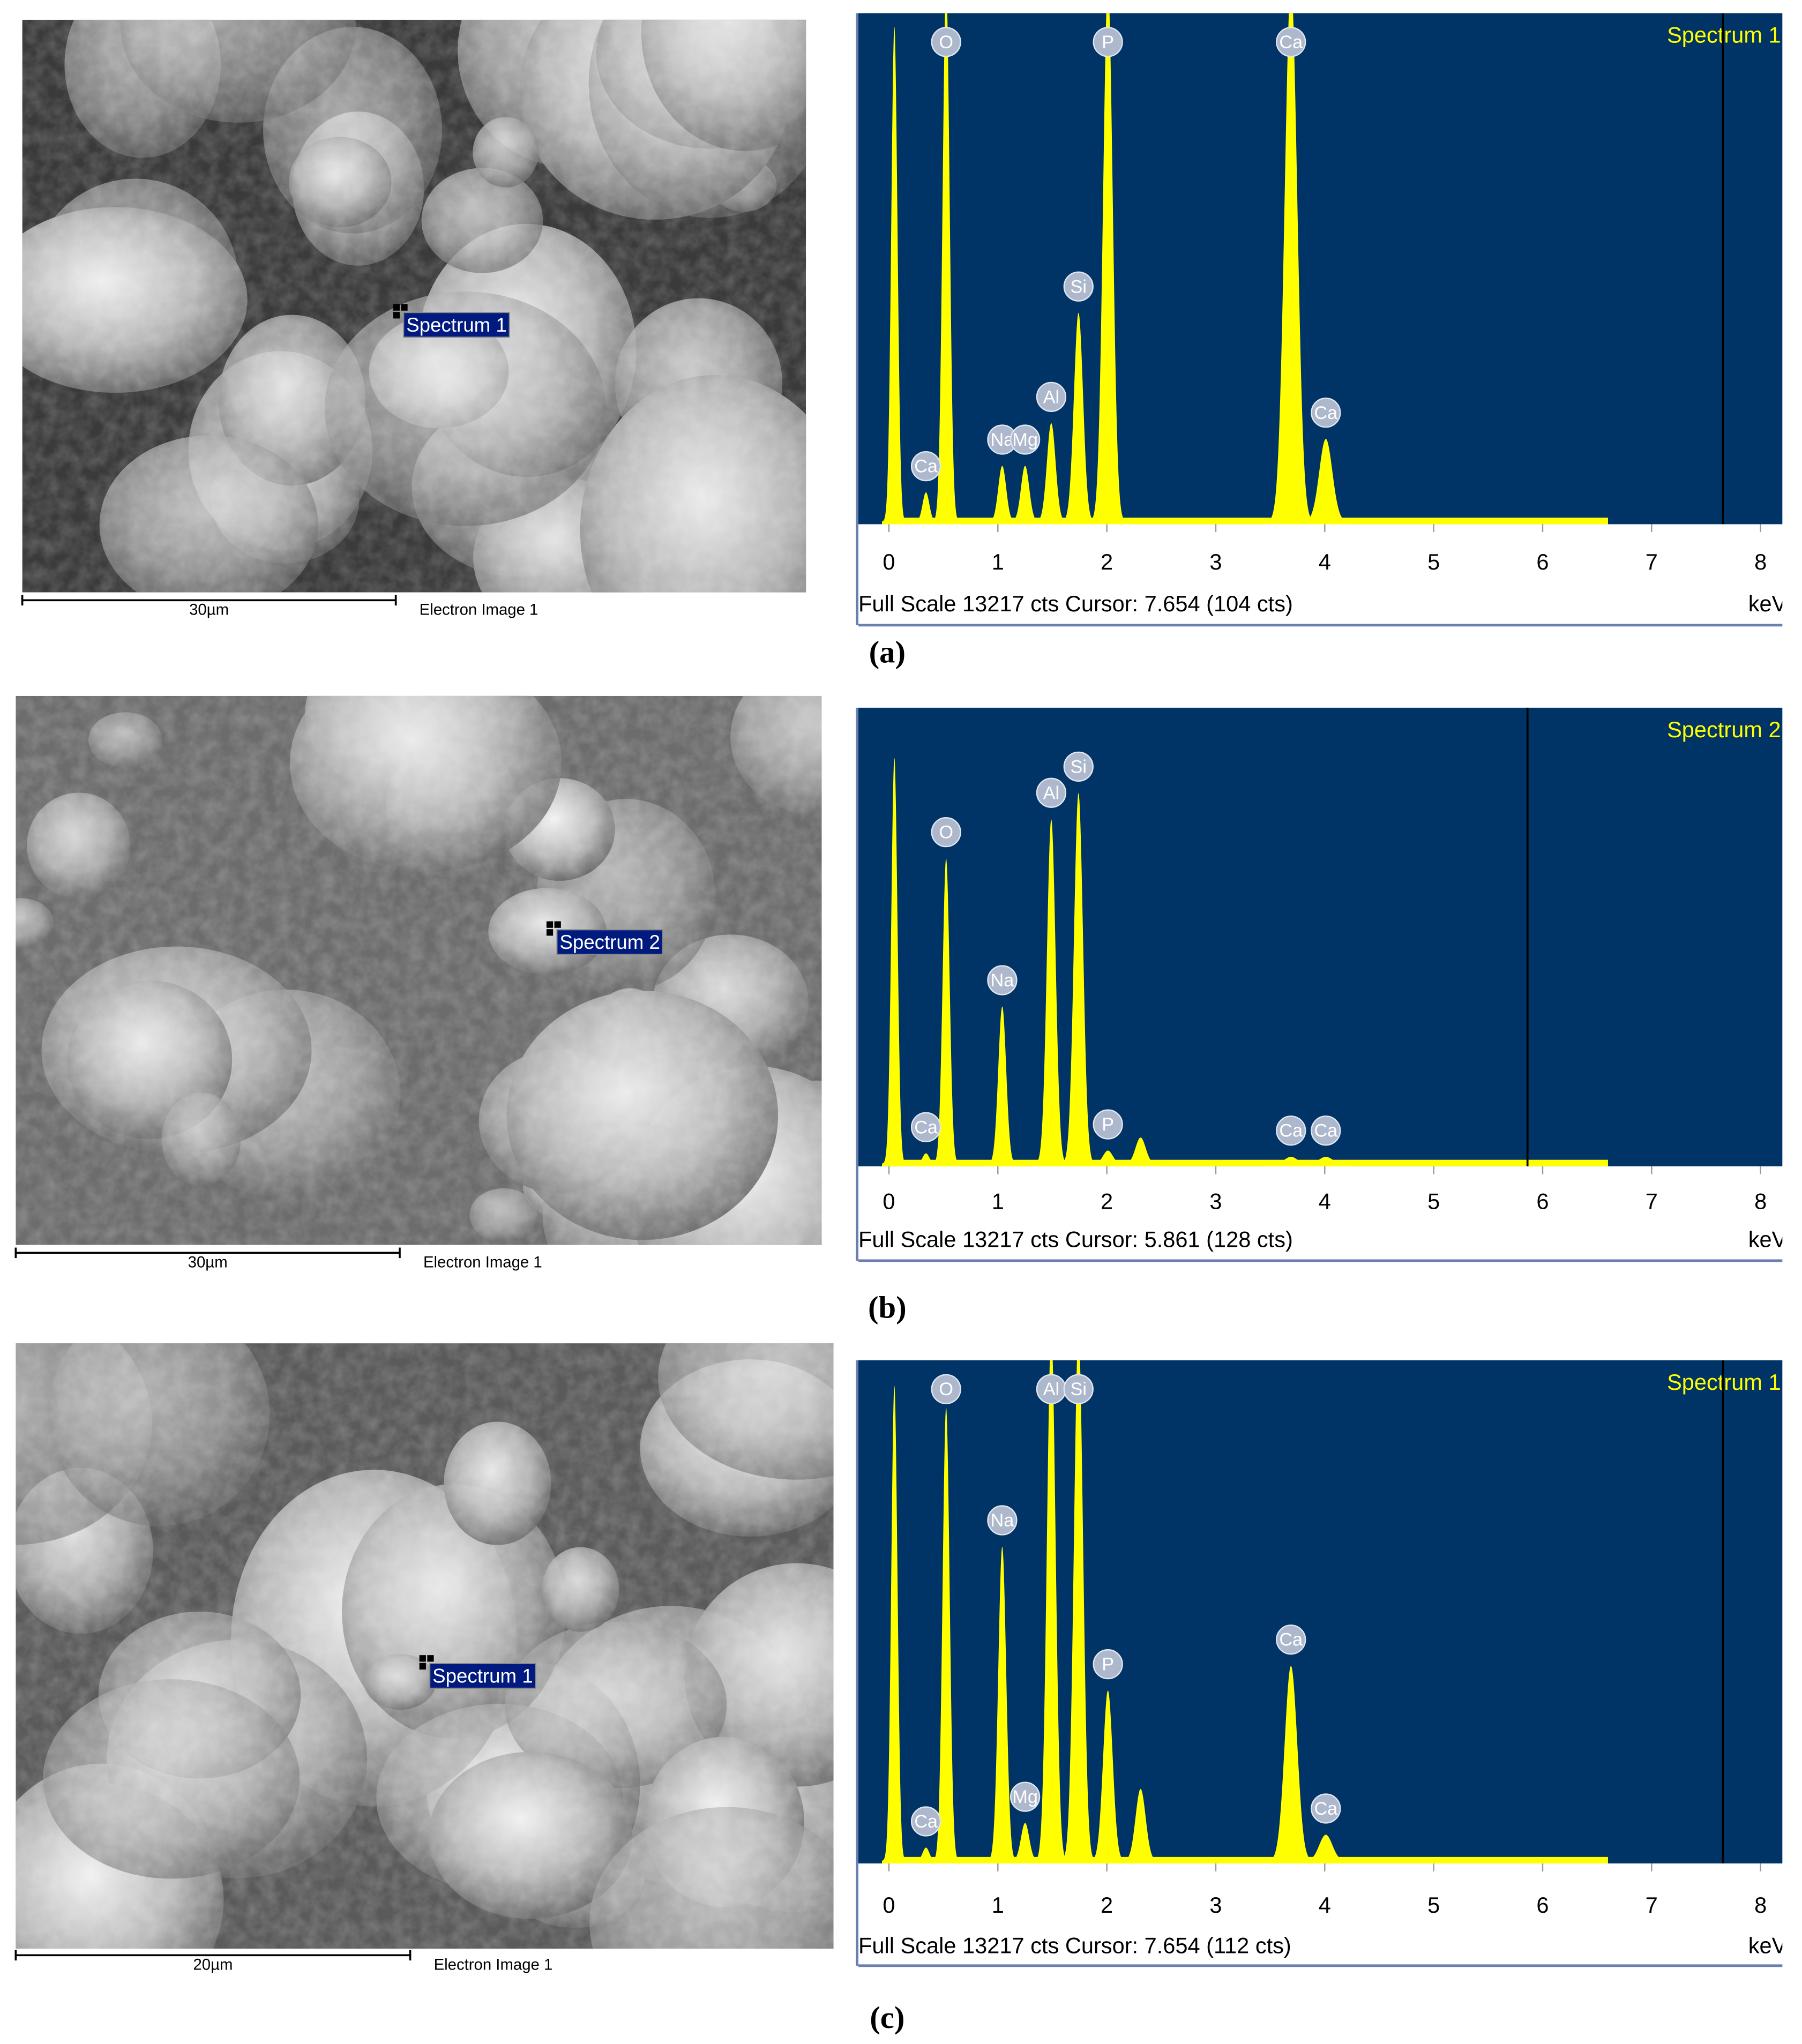  What do you see at coordinates (887, 2017) in the screenshot?
I see `panel-label: (c)` at bounding box center [887, 2017].